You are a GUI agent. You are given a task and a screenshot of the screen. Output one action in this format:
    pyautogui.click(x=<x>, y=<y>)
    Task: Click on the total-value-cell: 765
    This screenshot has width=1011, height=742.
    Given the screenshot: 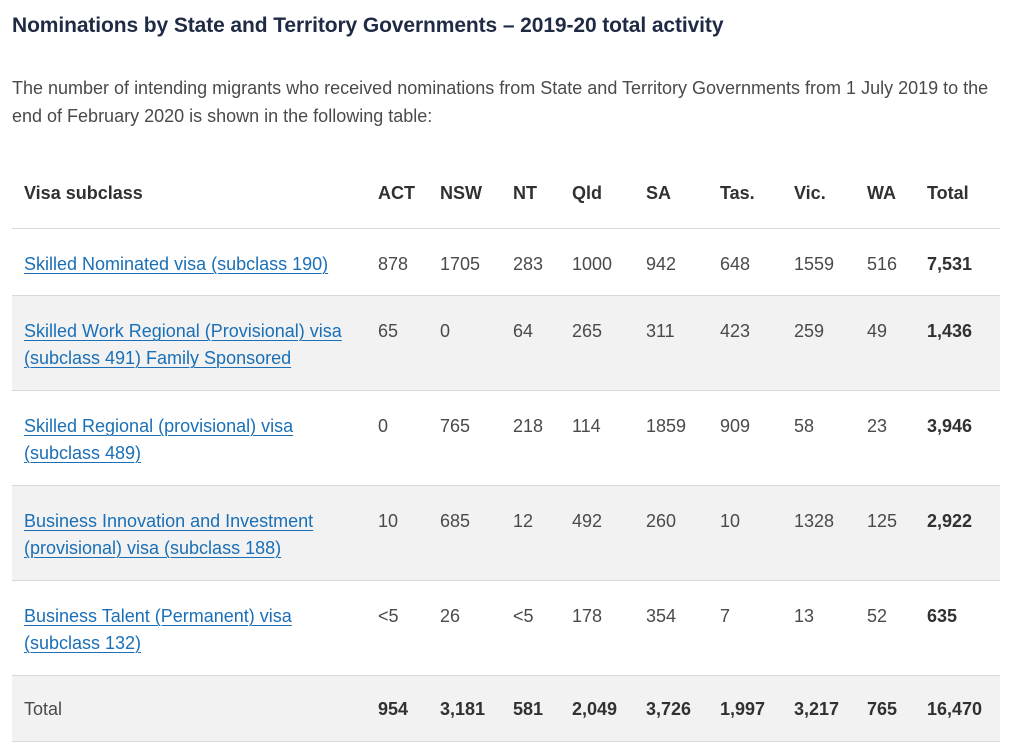 What is the action you would take?
    pyautogui.click(x=885, y=708)
    